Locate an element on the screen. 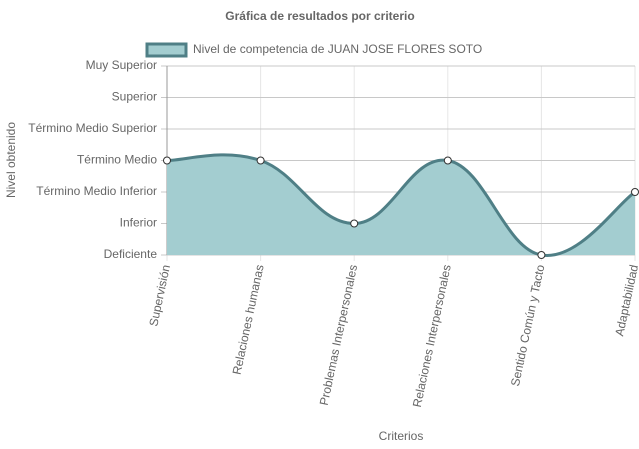  y-tick-label: Inferior is located at coordinates (138, 223).